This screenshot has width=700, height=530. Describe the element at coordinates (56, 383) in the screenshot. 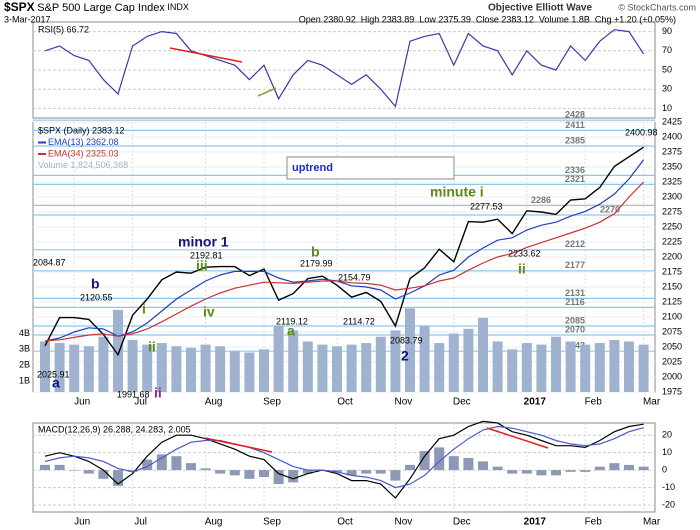

I see `wave-label: a` at that location.